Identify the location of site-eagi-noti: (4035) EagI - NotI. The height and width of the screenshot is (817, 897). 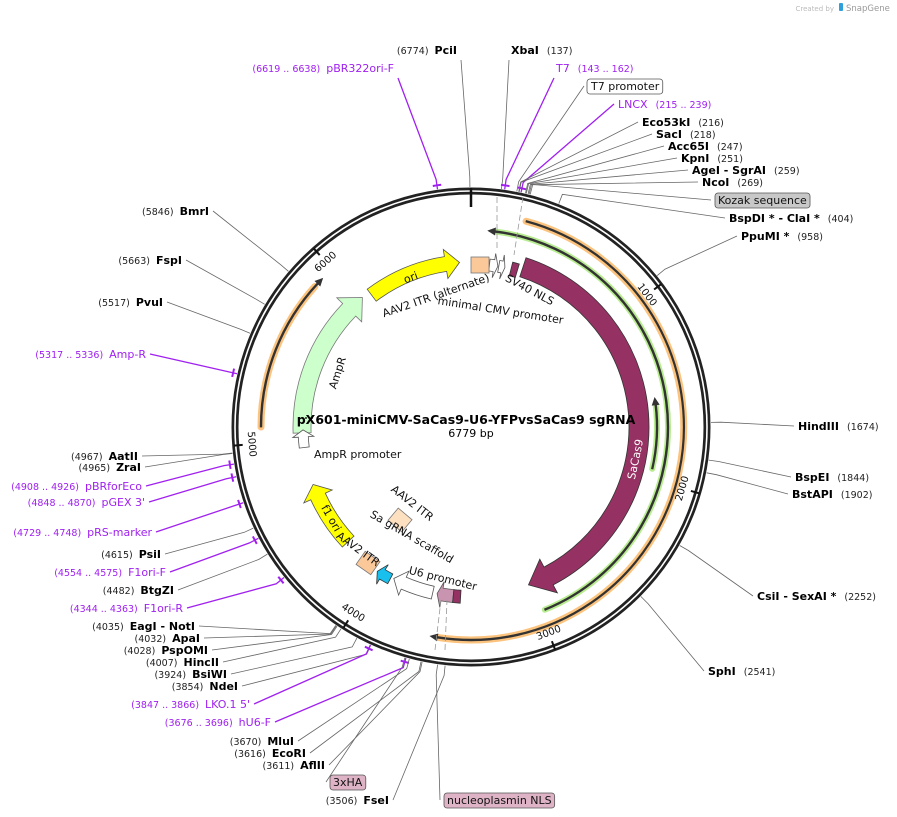
(143, 626).